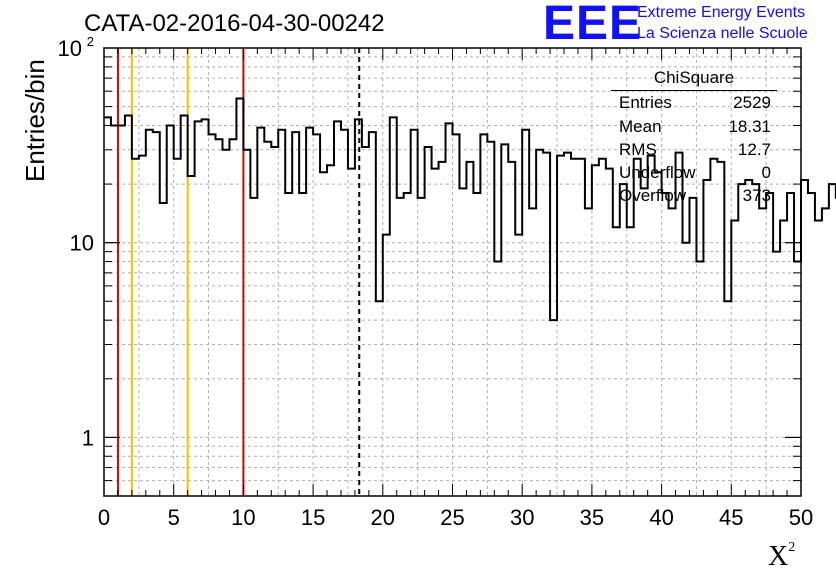 This screenshot has height=573, width=836. Describe the element at coordinates (452, 517) in the screenshot. I see `x-tick-label: 25` at that location.